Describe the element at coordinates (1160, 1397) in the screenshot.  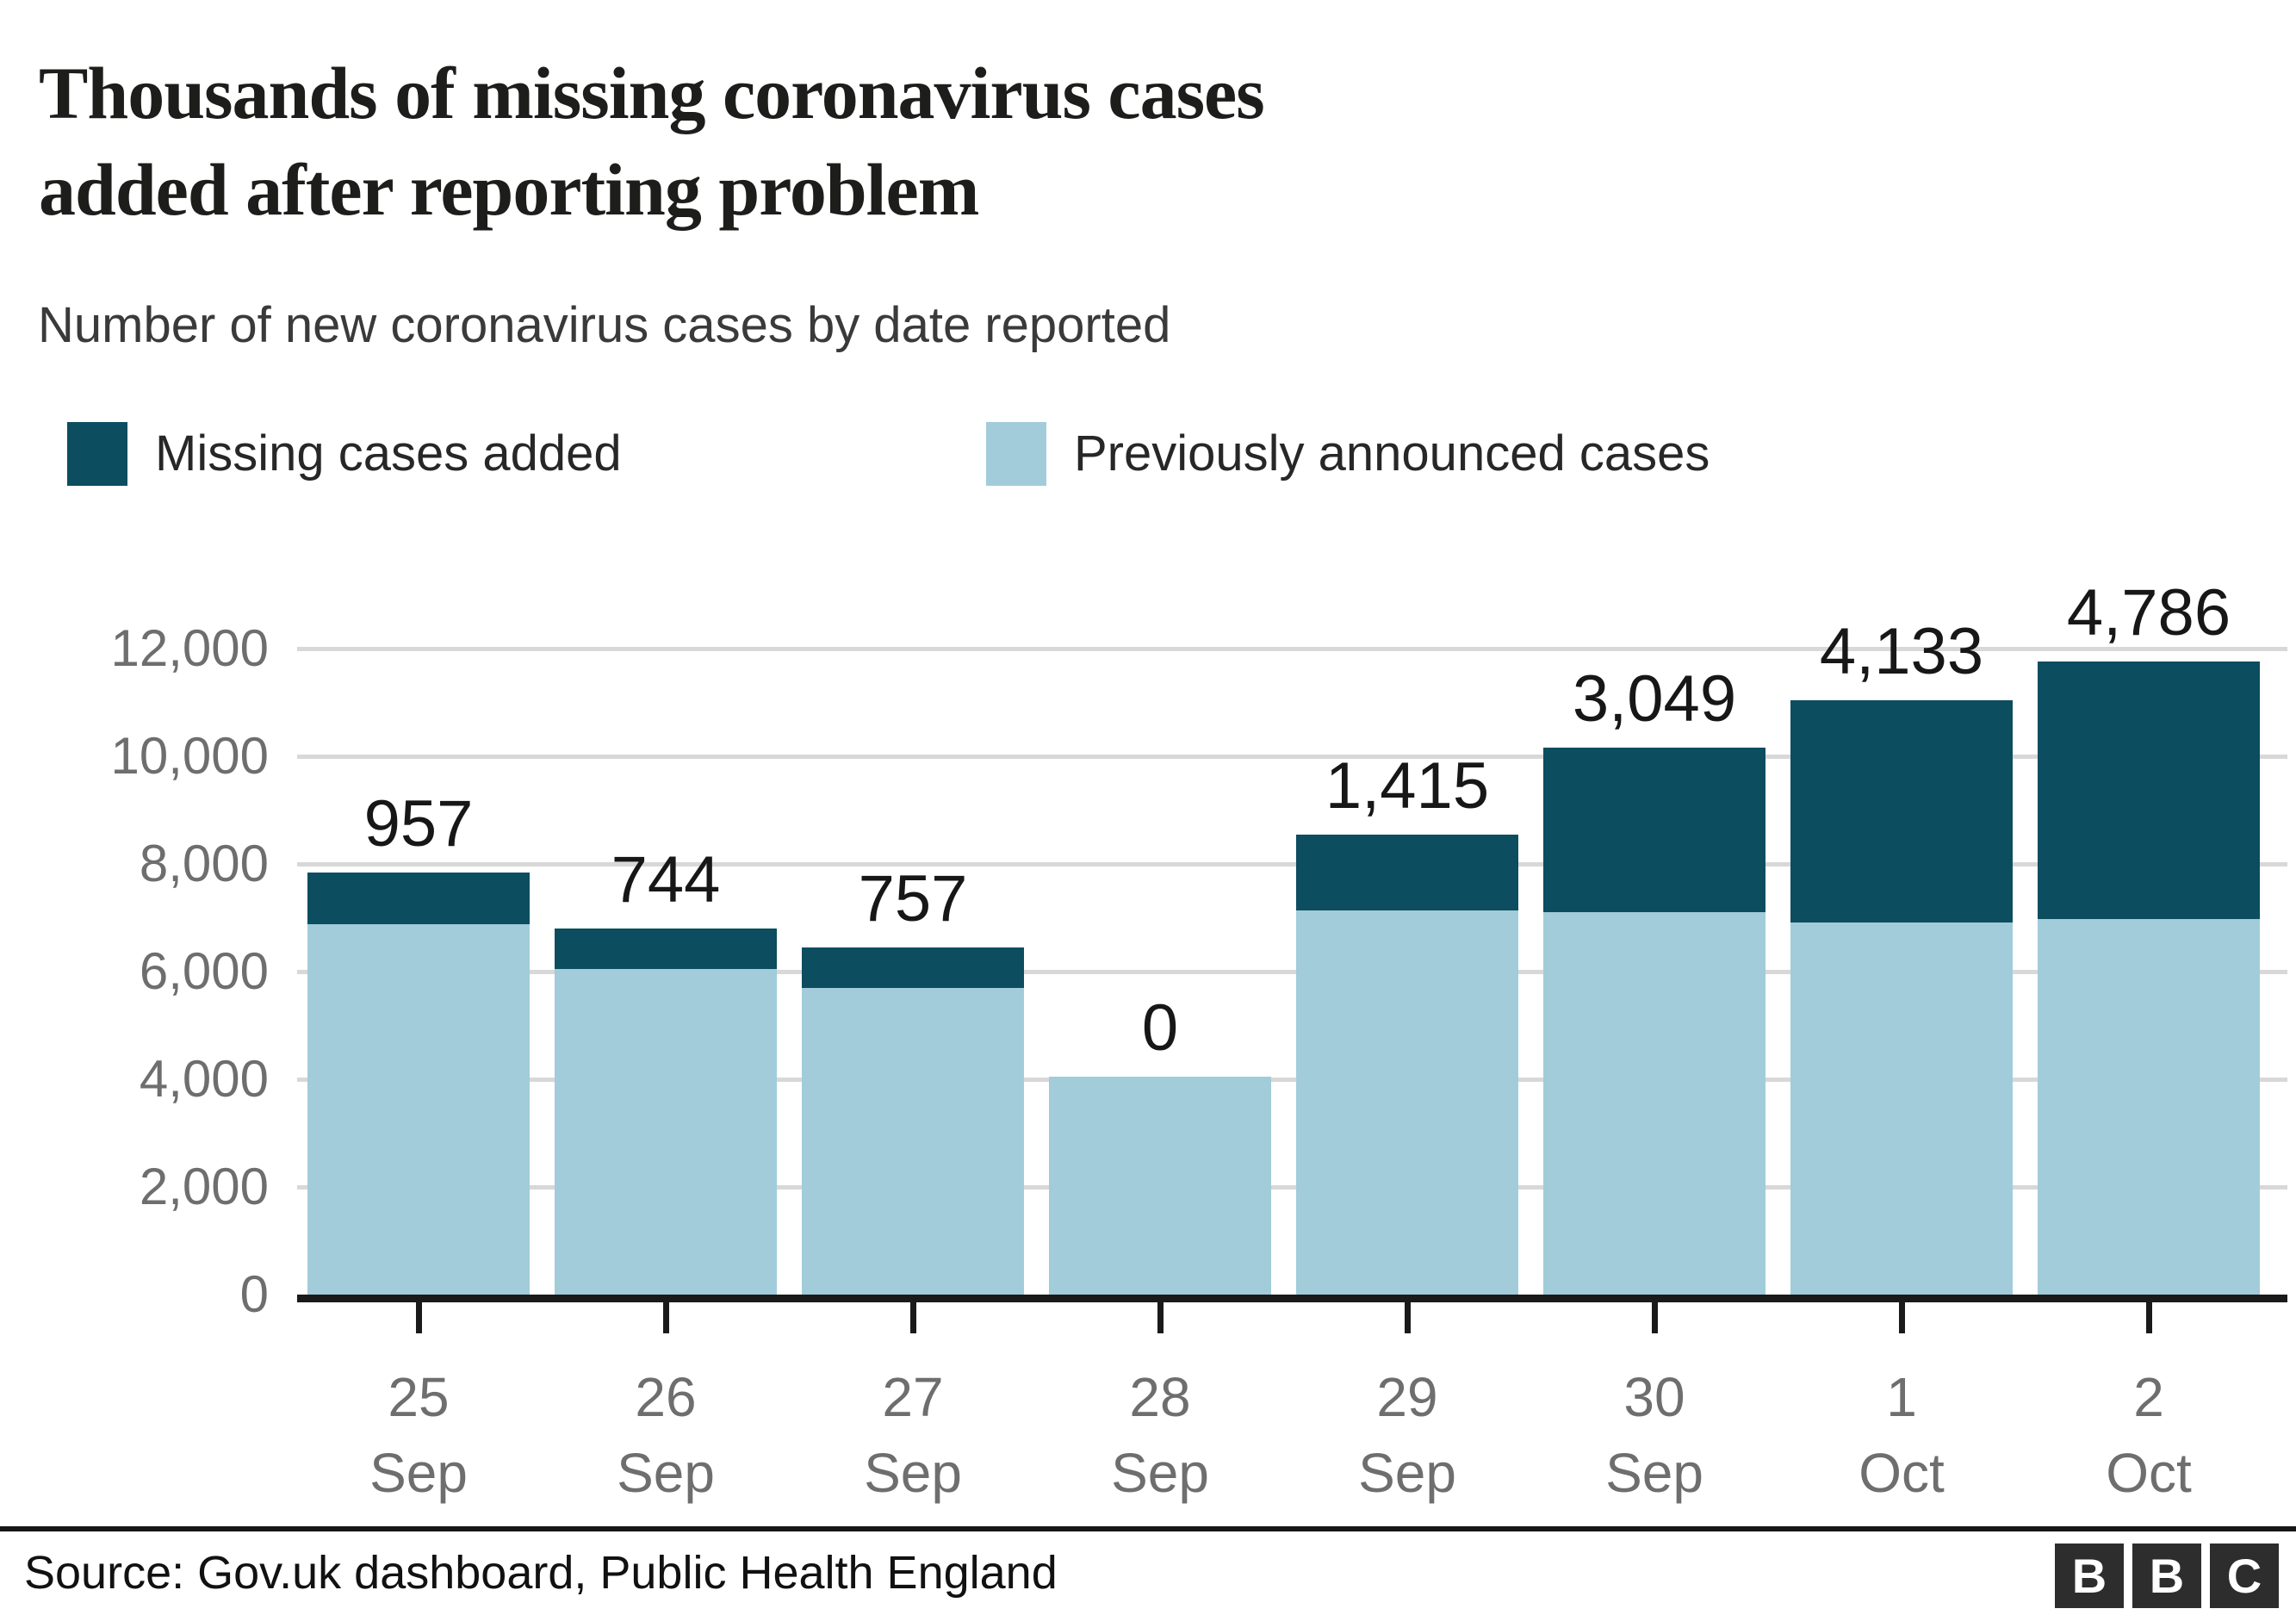
I see `x-axis-label-day: 28` at that location.